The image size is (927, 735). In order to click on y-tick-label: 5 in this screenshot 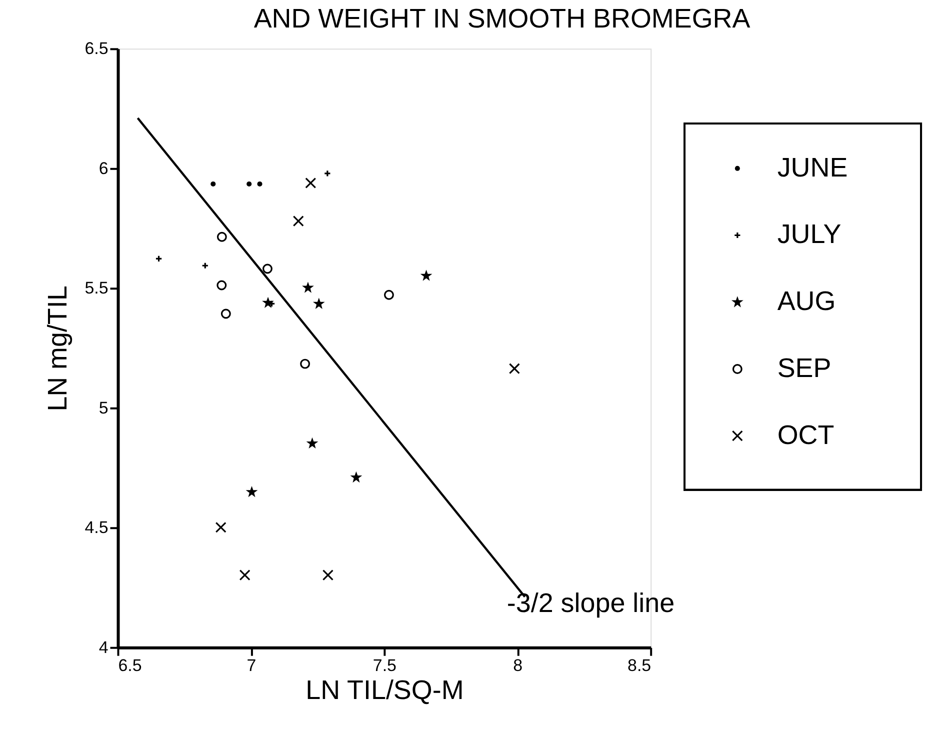, I will do `click(103, 408)`.